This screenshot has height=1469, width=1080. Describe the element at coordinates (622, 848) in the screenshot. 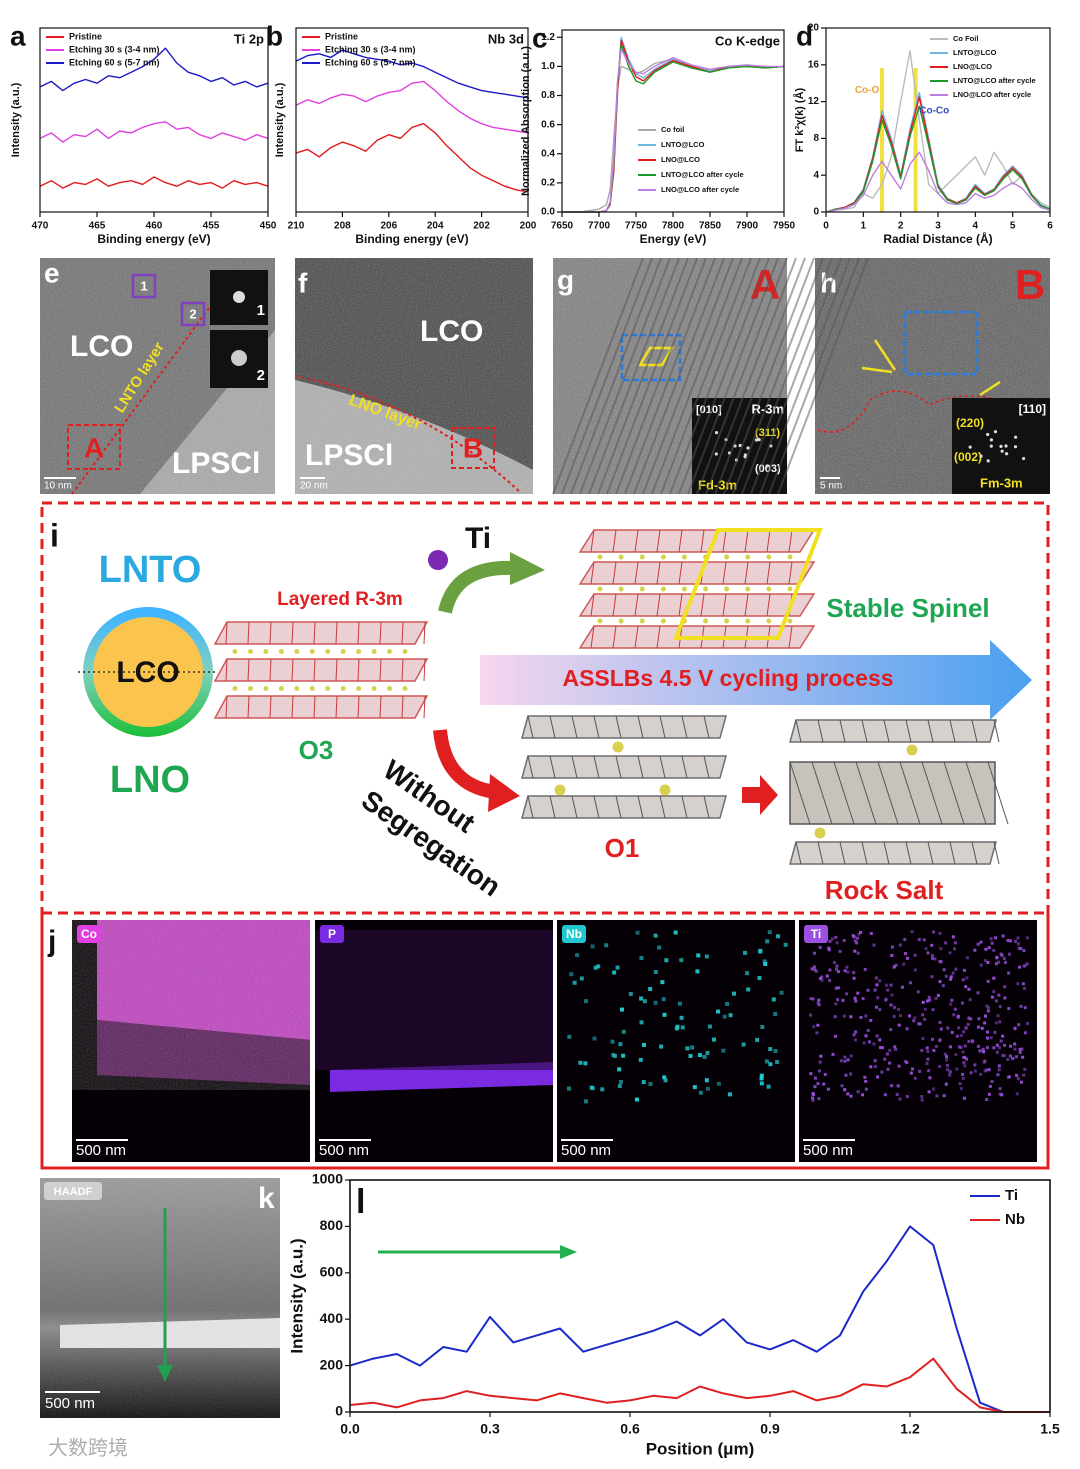

I see `label: O1` at that location.